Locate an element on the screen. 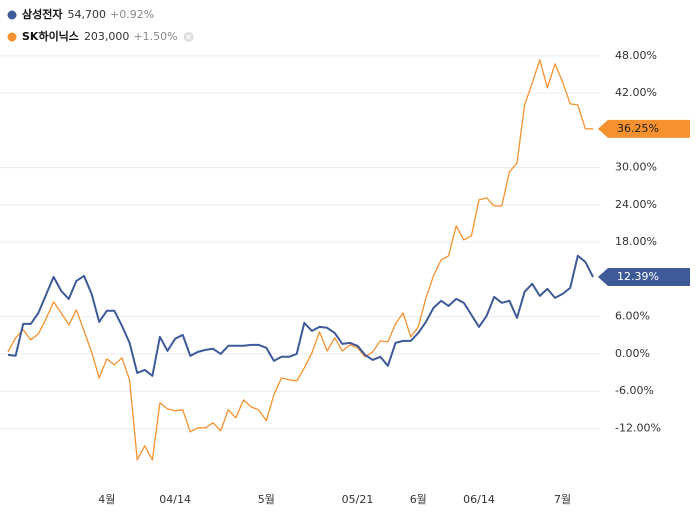  x-tick-label: 5월 is located at coordinates (266, 499).